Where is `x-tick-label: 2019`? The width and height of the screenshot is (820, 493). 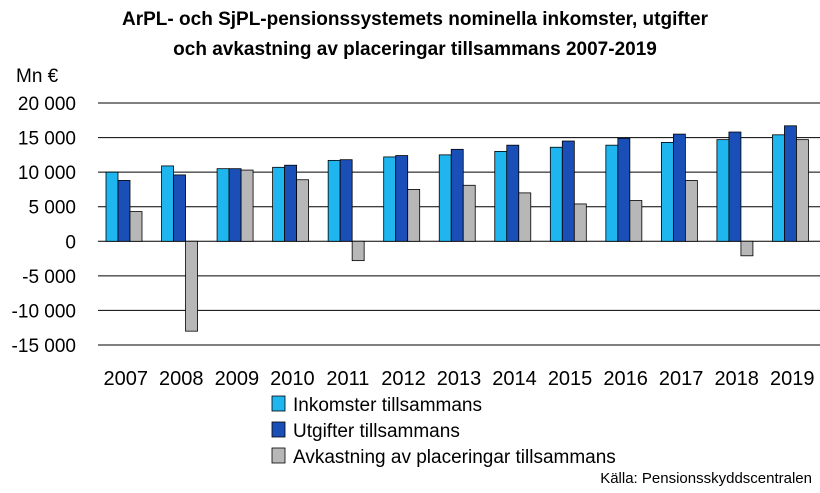
x-tick-label: 2019 is located at coordinates (792, 379).